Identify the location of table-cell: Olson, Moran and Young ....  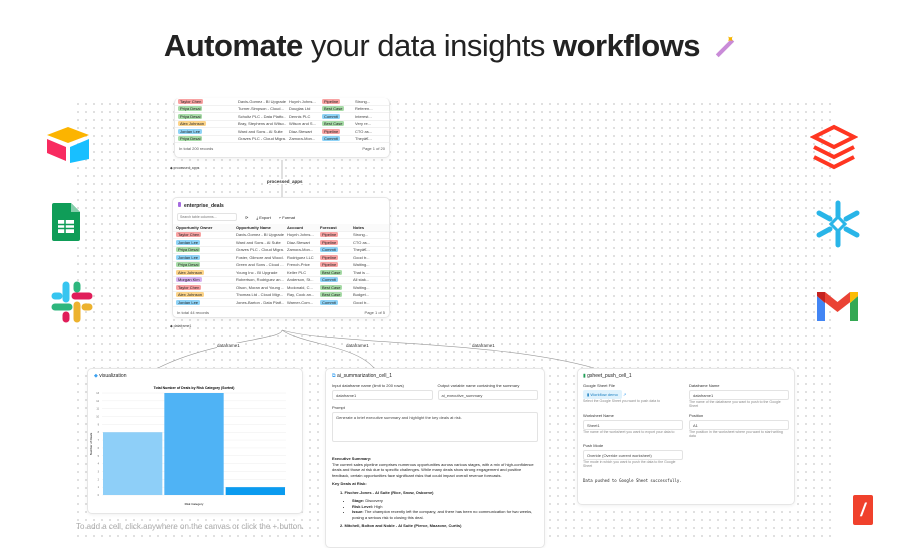
(260, 287).